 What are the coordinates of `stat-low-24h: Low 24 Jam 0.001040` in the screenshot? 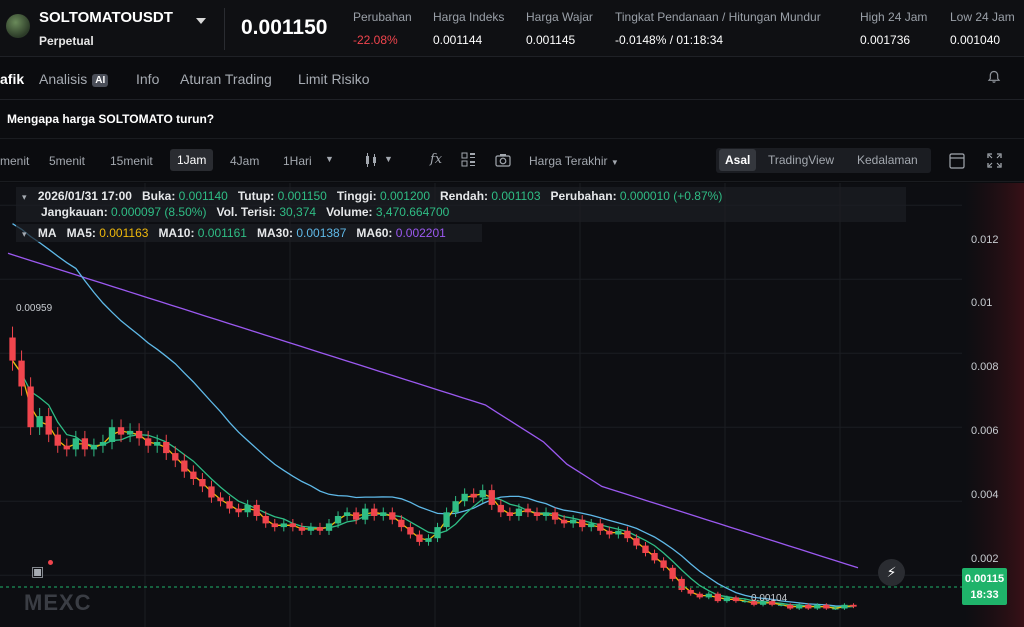 It's located at (982, 28).